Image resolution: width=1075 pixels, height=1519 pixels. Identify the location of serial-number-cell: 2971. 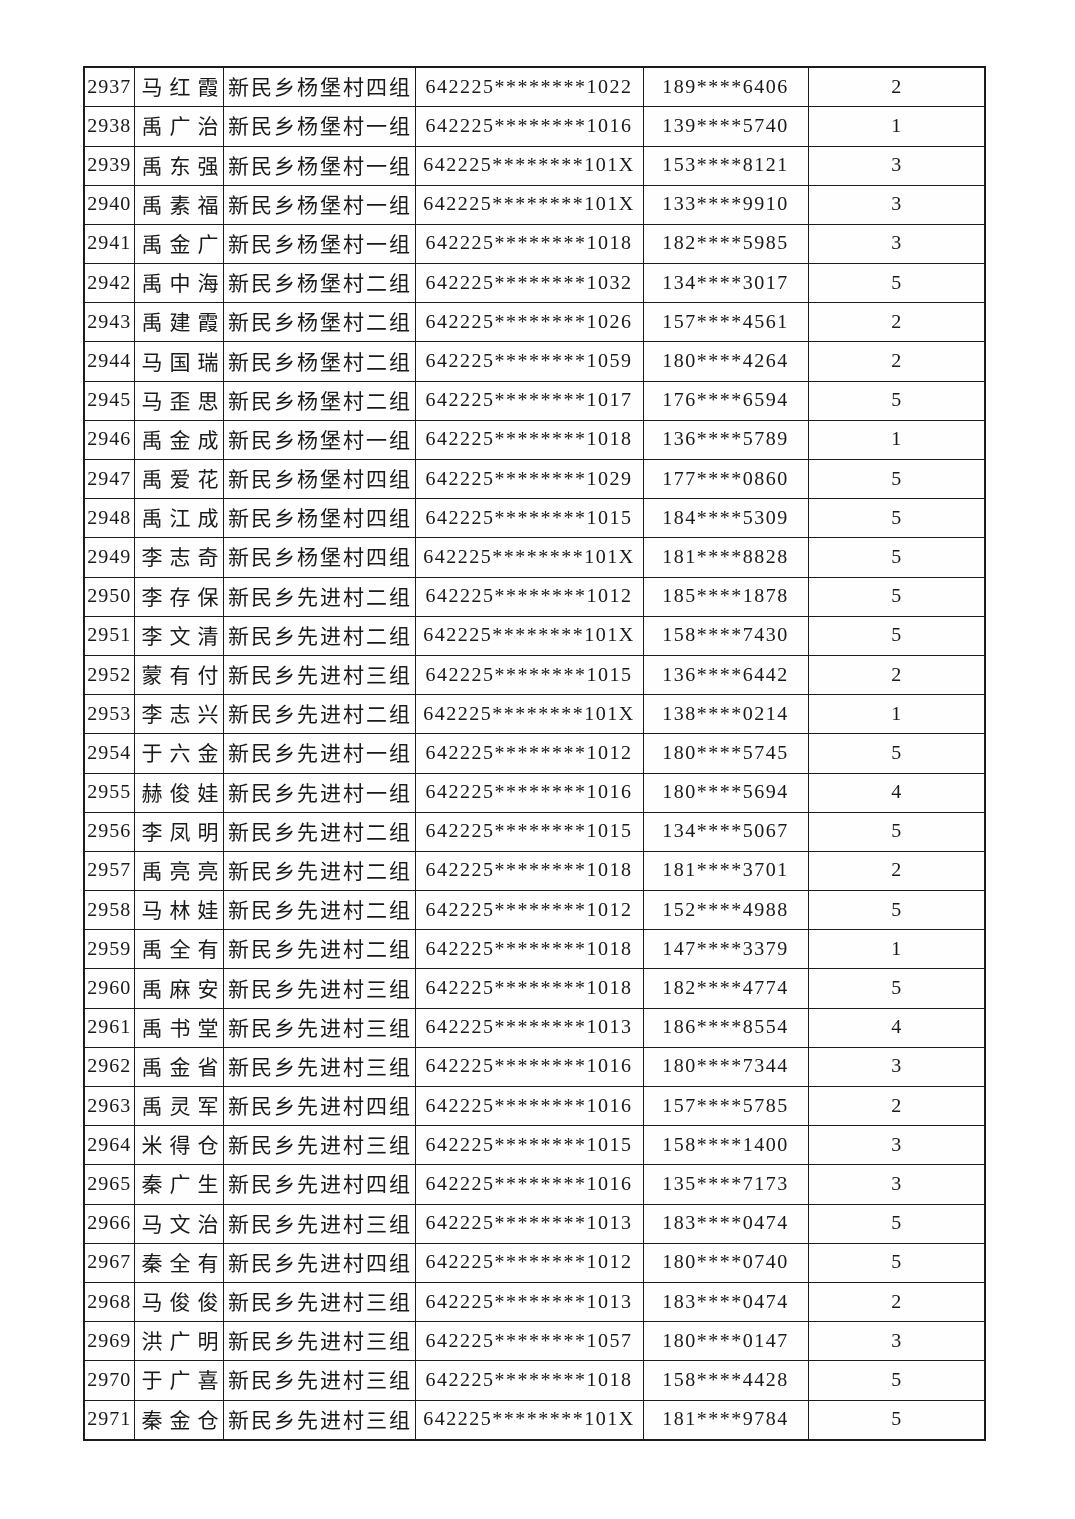
(109, 1420).